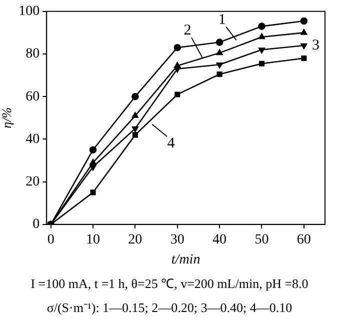 The image size is (339, 328). I want to click on x-tick-label: 0, so click(50, 240).